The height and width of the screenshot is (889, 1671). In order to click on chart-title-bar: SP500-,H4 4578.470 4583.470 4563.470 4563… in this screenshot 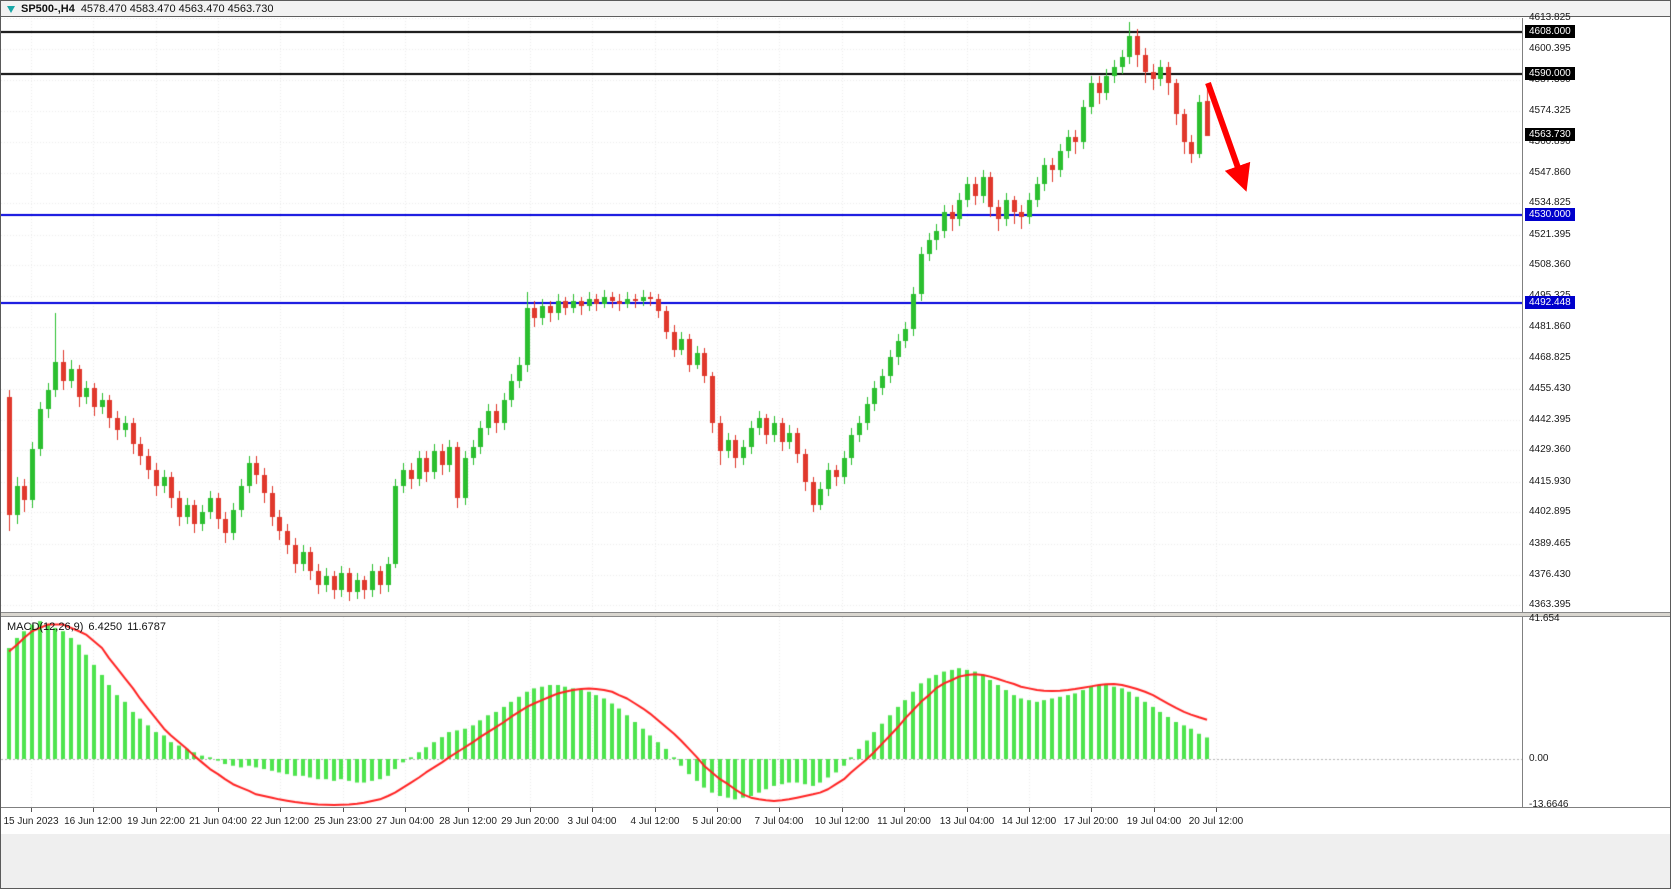, I will do `click(835, 9)`.